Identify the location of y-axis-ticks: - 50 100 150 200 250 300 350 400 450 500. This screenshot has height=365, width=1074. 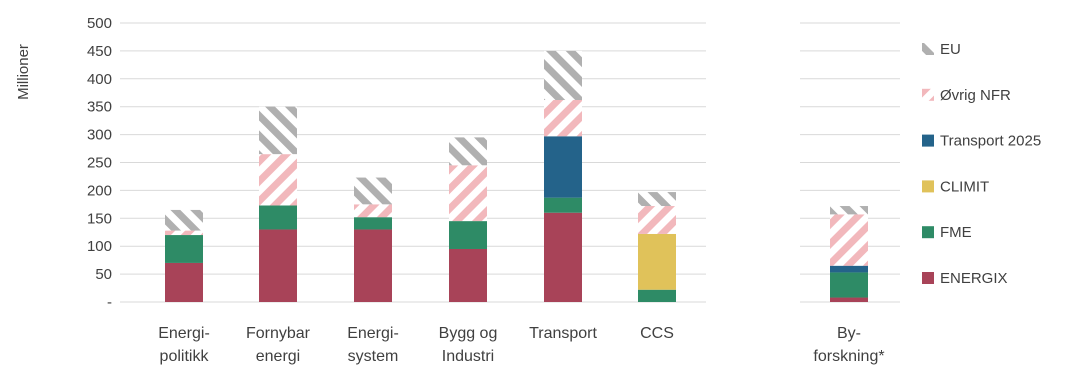
(99, 163).